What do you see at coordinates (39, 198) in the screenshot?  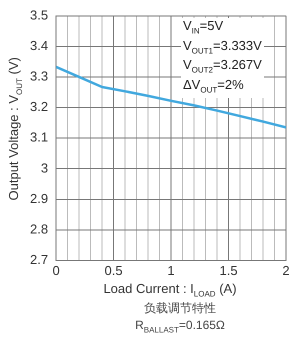 I see `y-tick-label: 2.9` at bounding box center [39, 198].